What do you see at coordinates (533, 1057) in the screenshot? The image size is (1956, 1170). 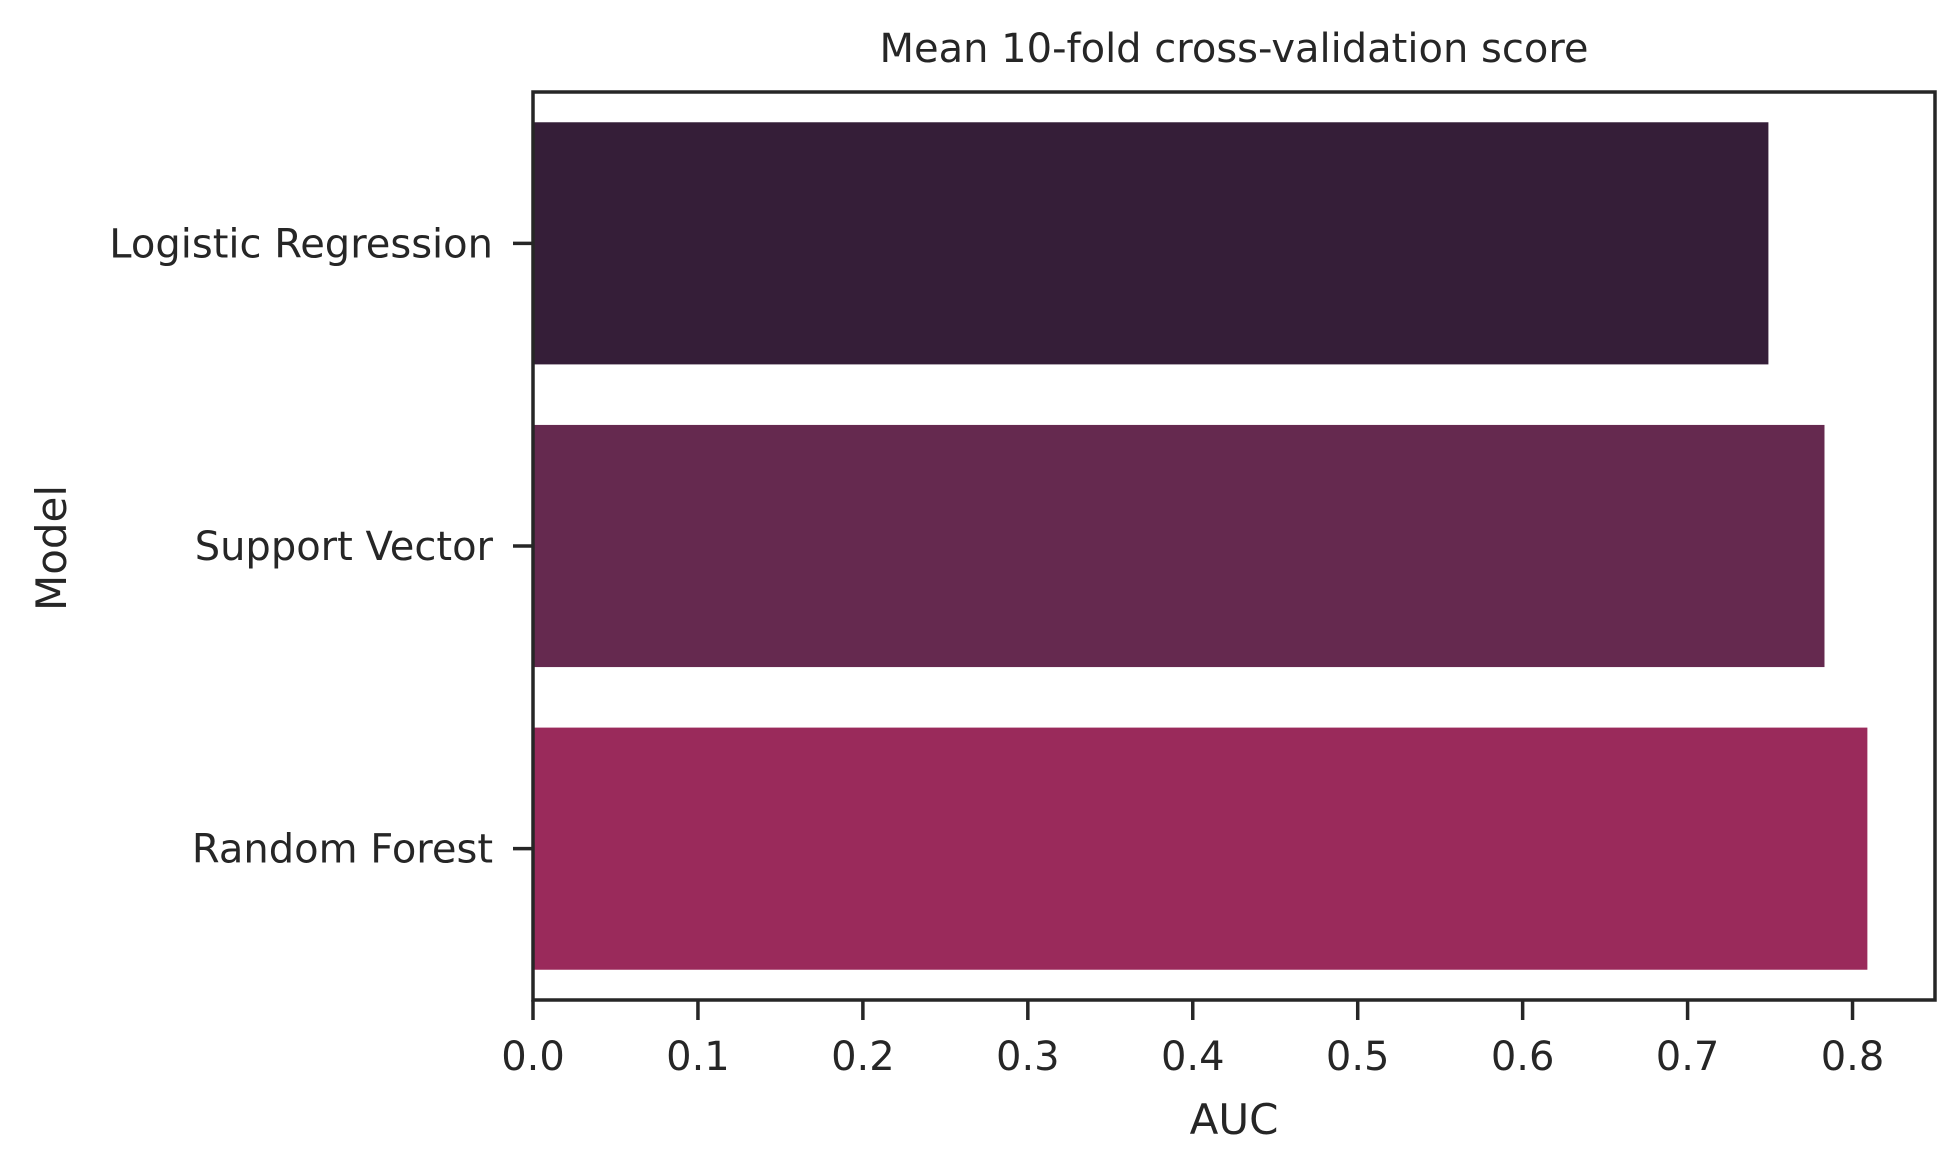 I see `x-tick-label: 0.0` at bounding box center [533, 1057].